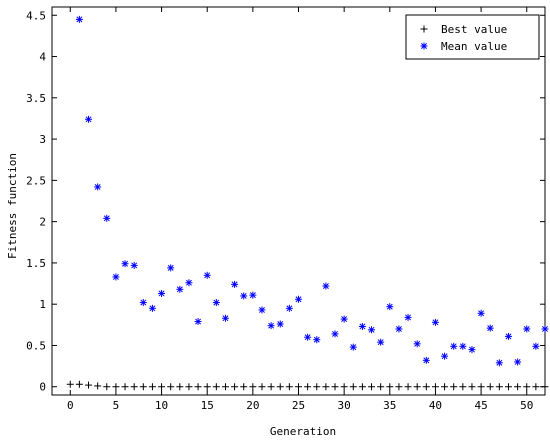 This screenshot has height=448, width=550. What do you see at coordinates (424, 46) in the screenshot?
I see `legend-marker-mean-value` at bounding box center [424, 46].